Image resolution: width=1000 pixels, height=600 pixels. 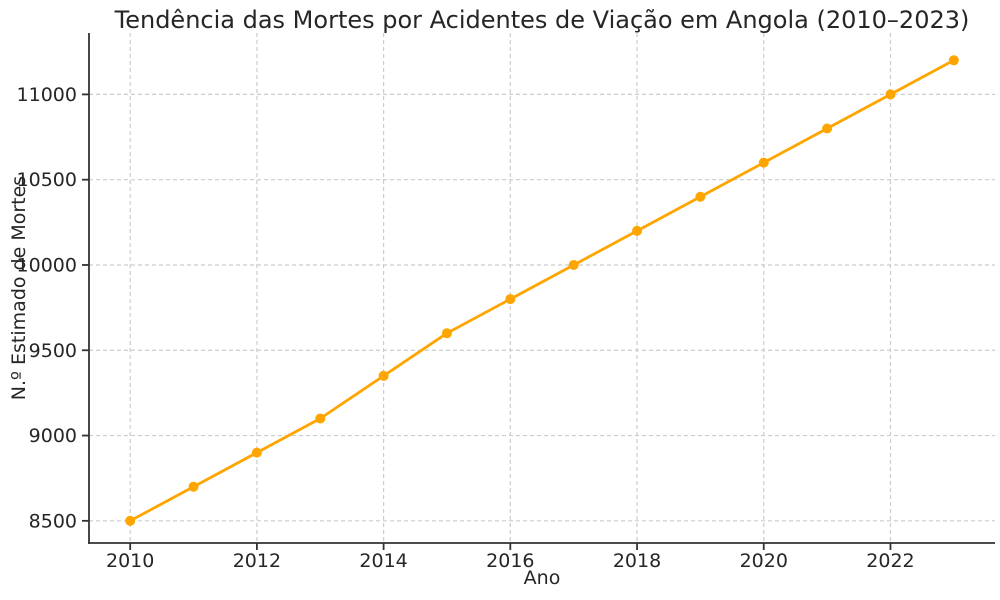 I want to click on y-tick-label: 10500, so click(x=47, y=180).